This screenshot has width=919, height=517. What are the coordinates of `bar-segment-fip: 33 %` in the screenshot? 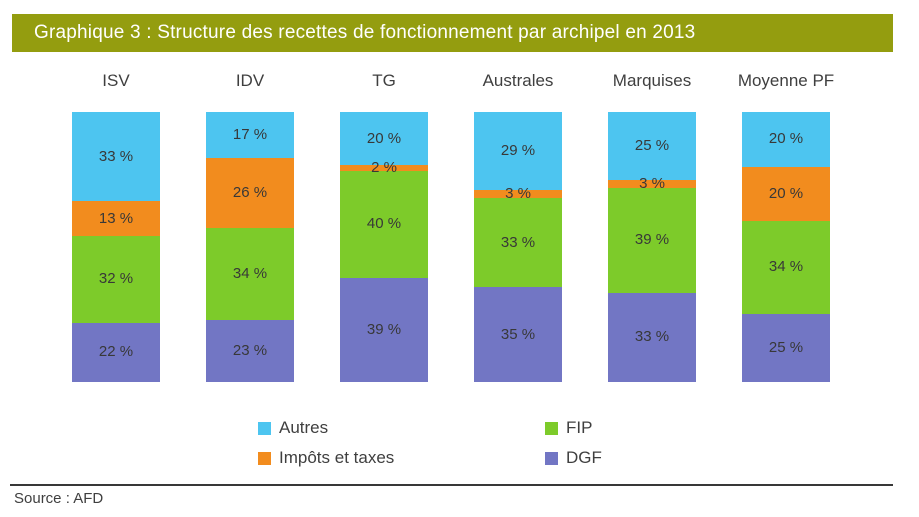 It's located at (518, 243).